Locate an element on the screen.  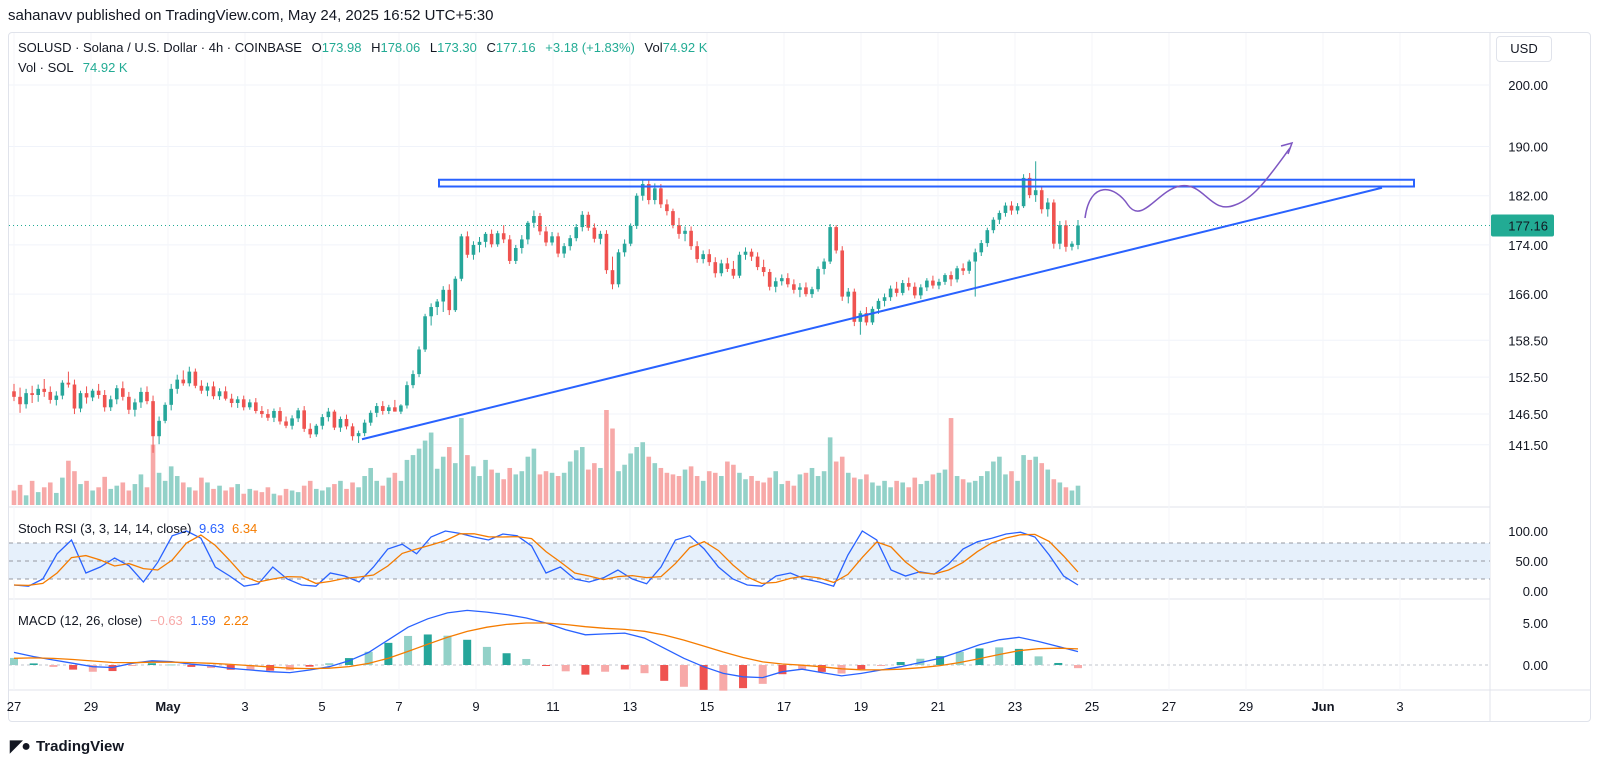
vol-line-label: Vol · SOL is located at coordinates (46, 67).